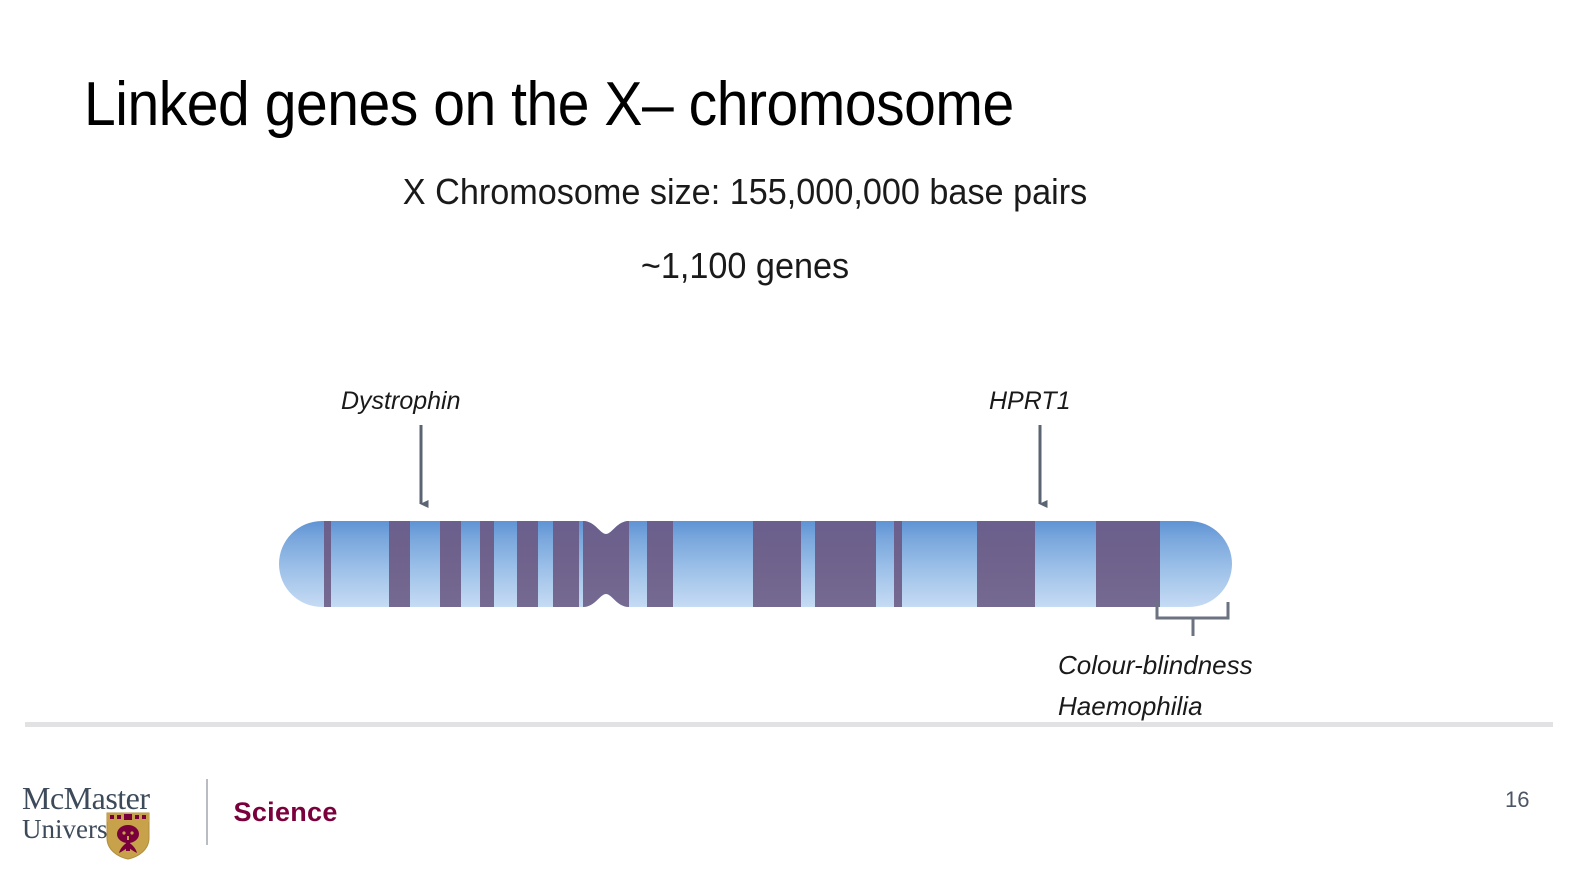 The width and height of the screenshot is (1580, 876). I want to click on mcmaster-logo: McMaster University, so click(180, 819).